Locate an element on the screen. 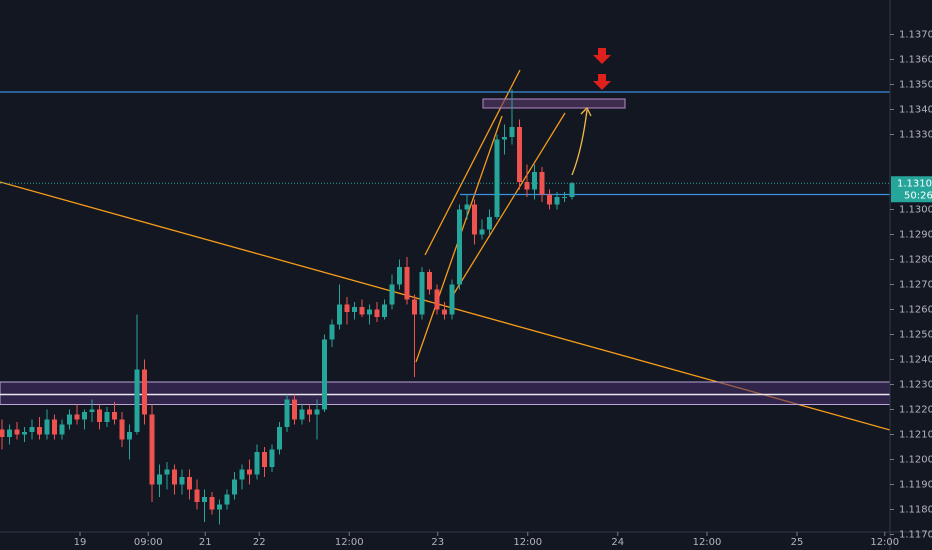  y-tick-label: 1.13600 is located at coordinates (915, 60).